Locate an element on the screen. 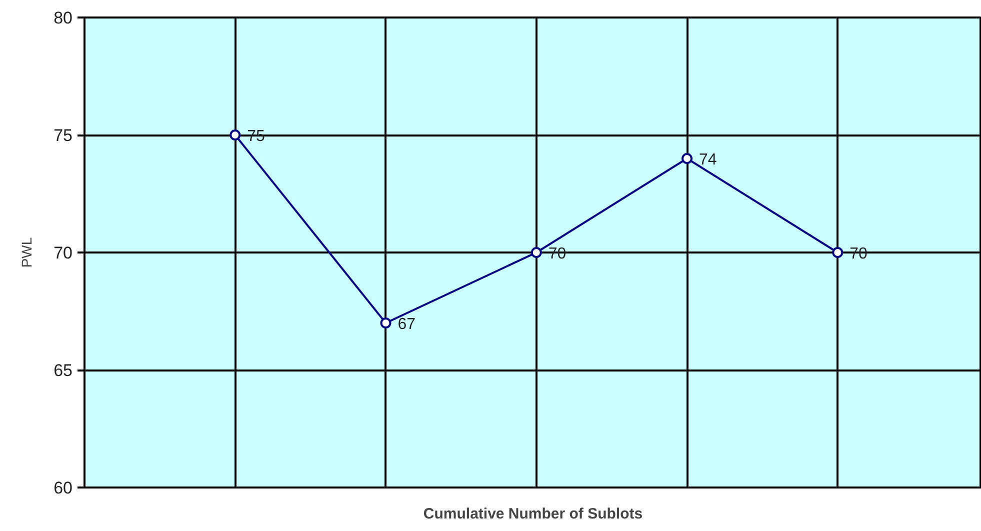 This screenshot has height=531, width=981. x-axis-title: Cumulative Number of Sublots is located at coordinates (533, 514).